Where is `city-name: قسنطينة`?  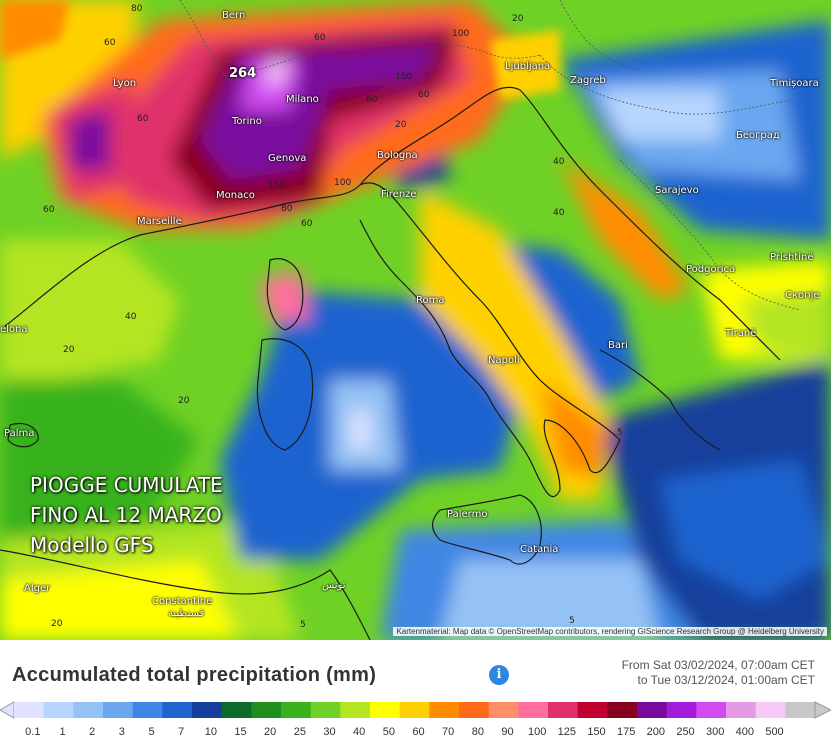 city-name: قسنطينة is located at coordinates (186, 613).